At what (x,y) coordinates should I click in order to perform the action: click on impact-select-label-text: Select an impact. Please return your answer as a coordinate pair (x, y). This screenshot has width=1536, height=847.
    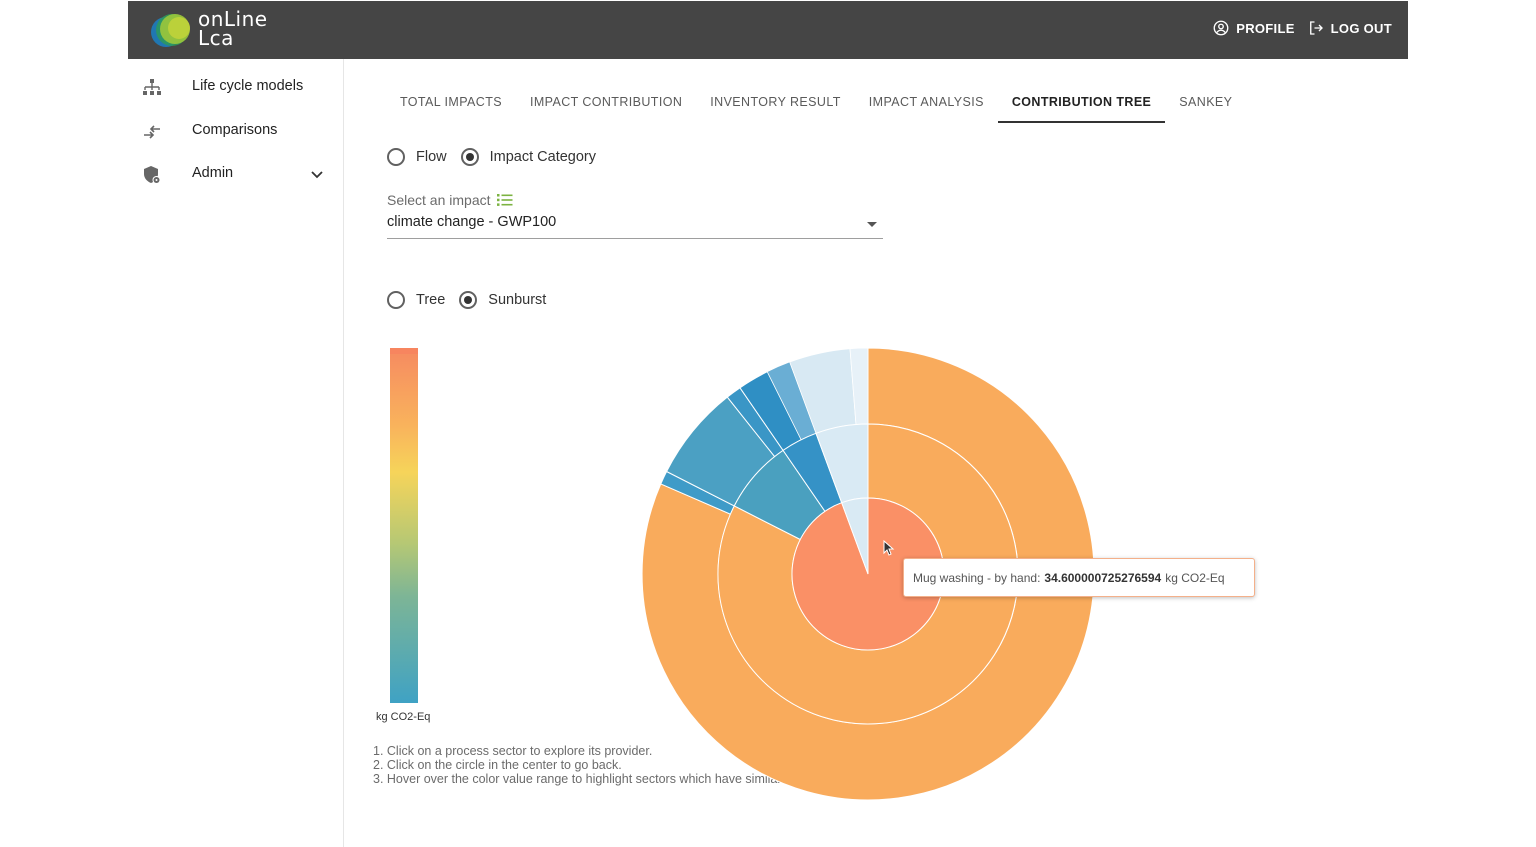
    Looking at the image, I should click on (439, 200).